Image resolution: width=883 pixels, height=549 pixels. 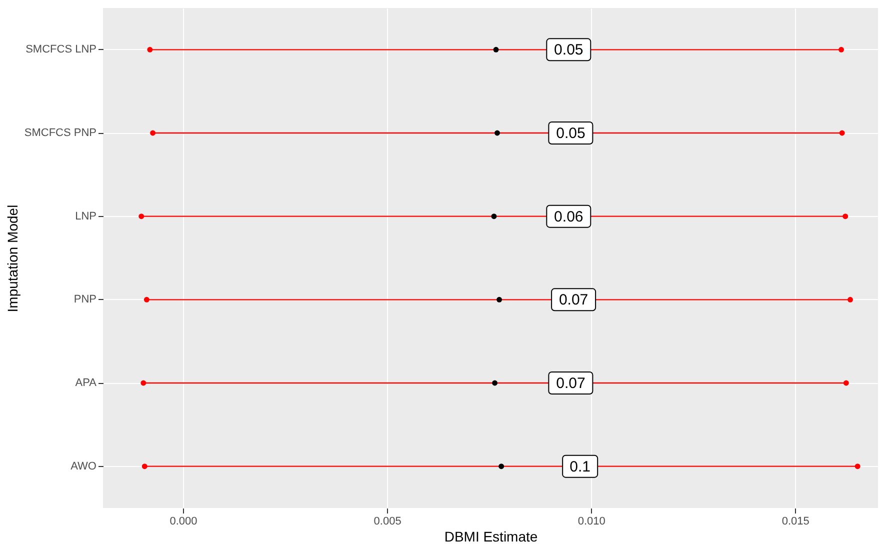 What do you see at coordinates (85, 216) in the screenshot?
I see `y-tick-label: LNP` at bounding box center [85, 216].